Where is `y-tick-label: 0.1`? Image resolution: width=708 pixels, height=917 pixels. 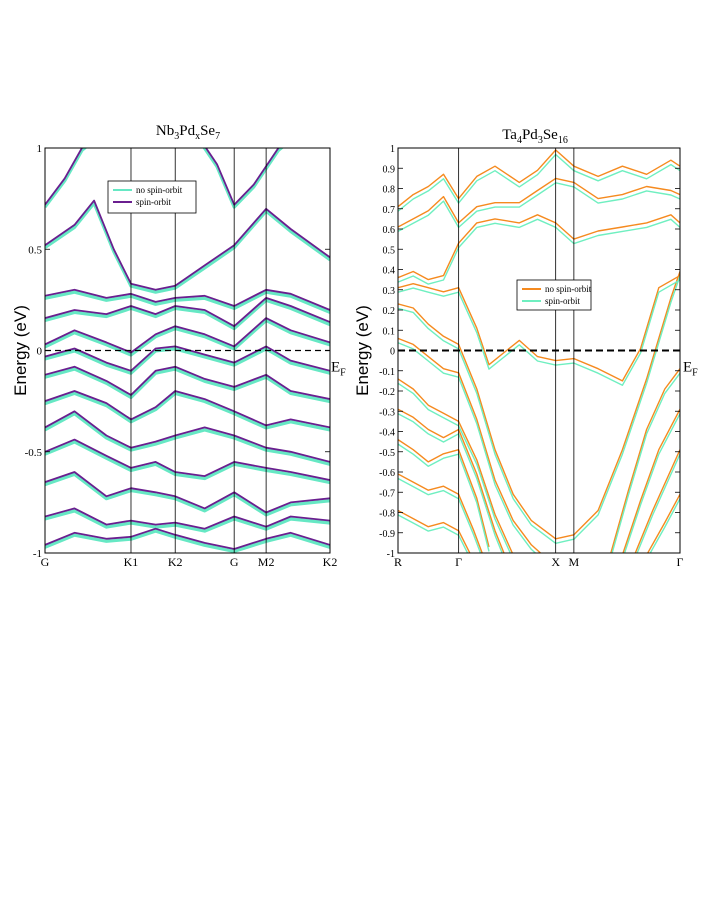 y-tick-label: 0.1 is located at coordinates (389, 331).